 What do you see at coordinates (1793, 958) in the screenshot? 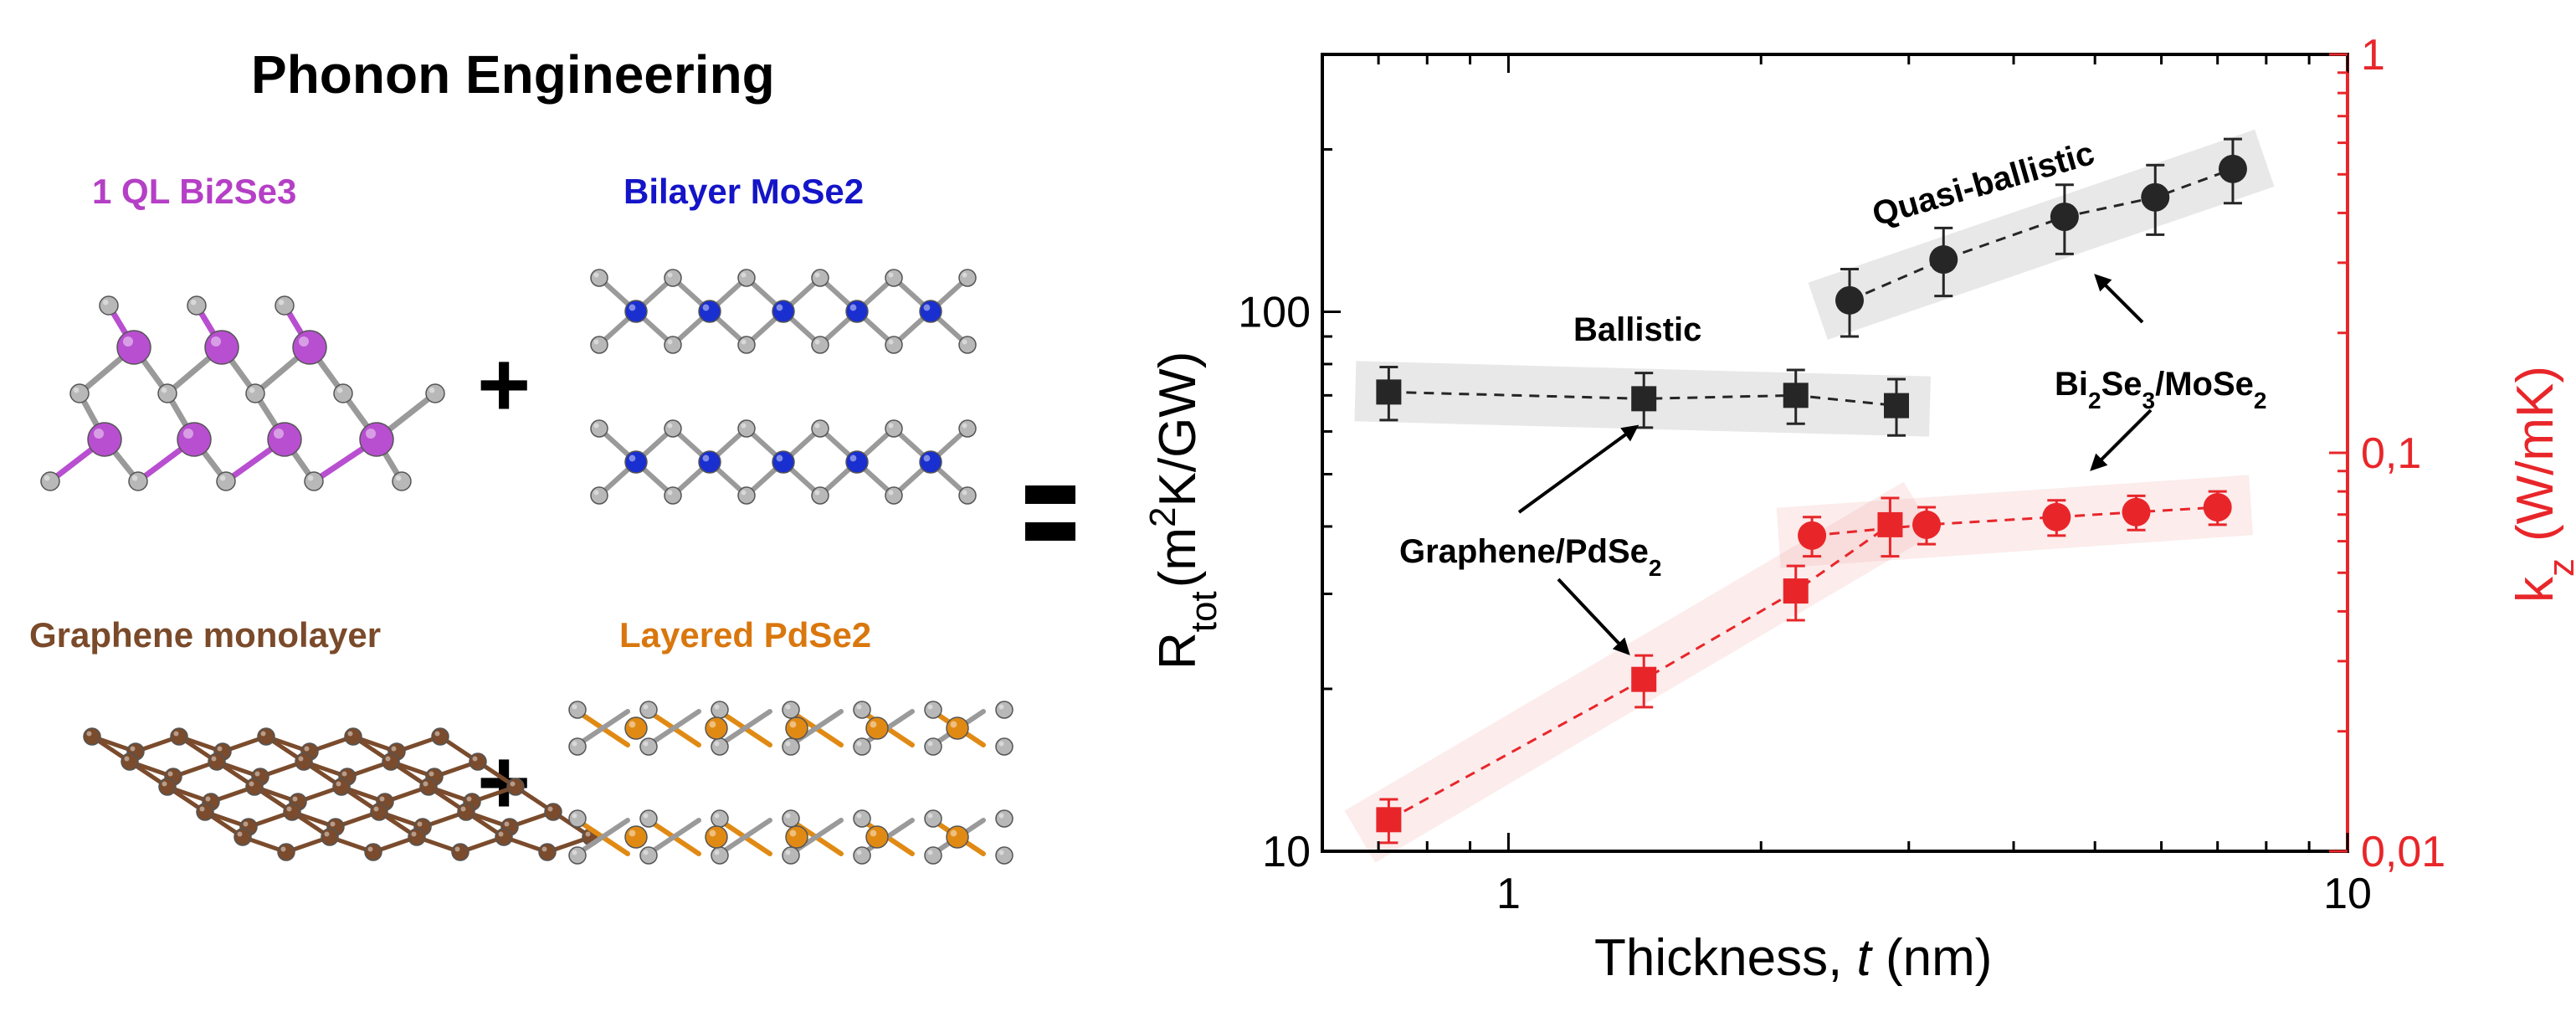
I see `x-axis-label: Thickness, t (nm)` at bounding box center [1793, 958].